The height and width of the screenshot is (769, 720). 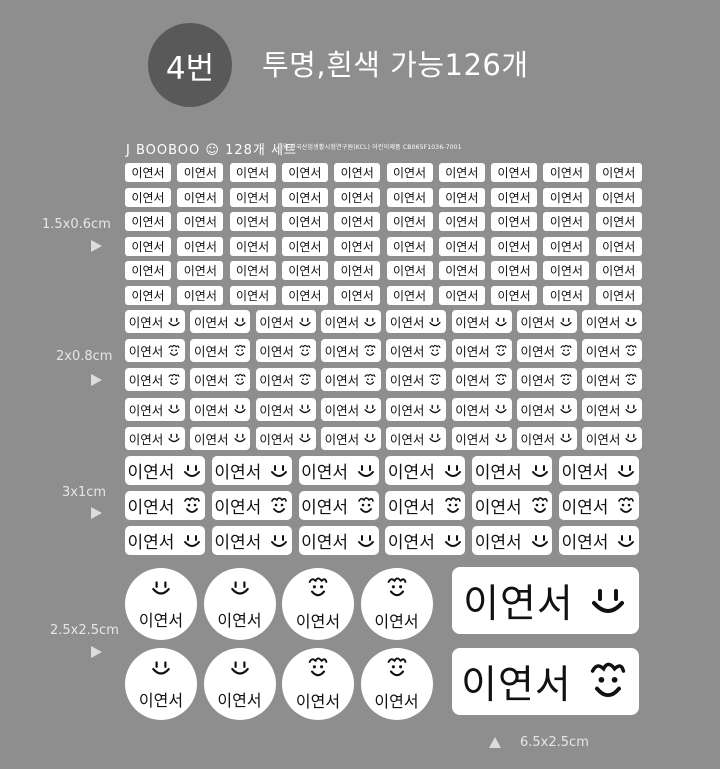 I want to click on brand-label: J BOOBOO ☺ 128개 세트, so click(x=211, y=150).